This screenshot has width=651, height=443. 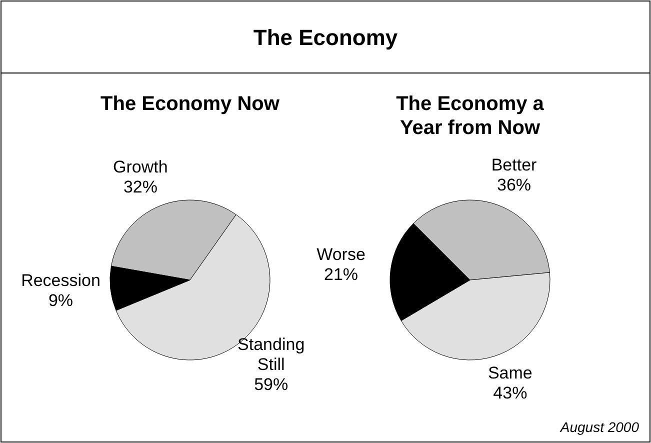 I want to click on data-label: 21%, so click(x=341, y=275).